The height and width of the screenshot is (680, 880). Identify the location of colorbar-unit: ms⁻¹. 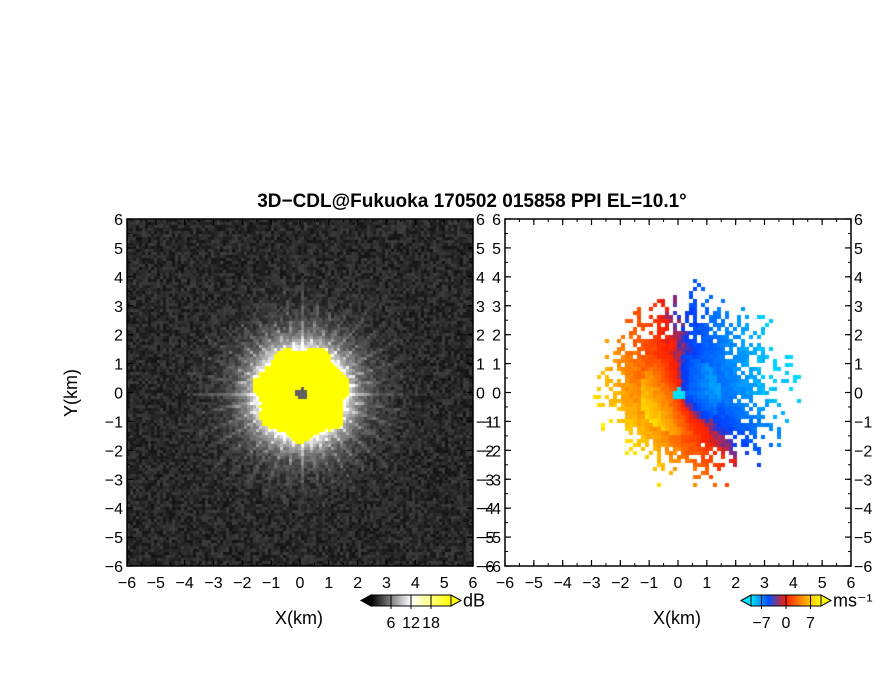
(853, 601).